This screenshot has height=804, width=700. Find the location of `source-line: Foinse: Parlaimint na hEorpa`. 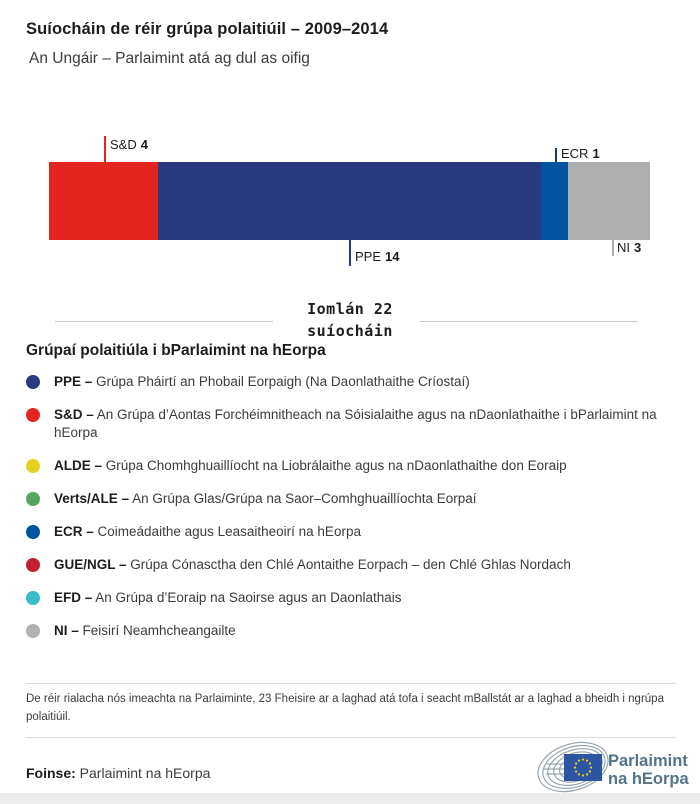

source-line: Foinse: Parlaimint na hEorpa is located at coordinates (118, 773).